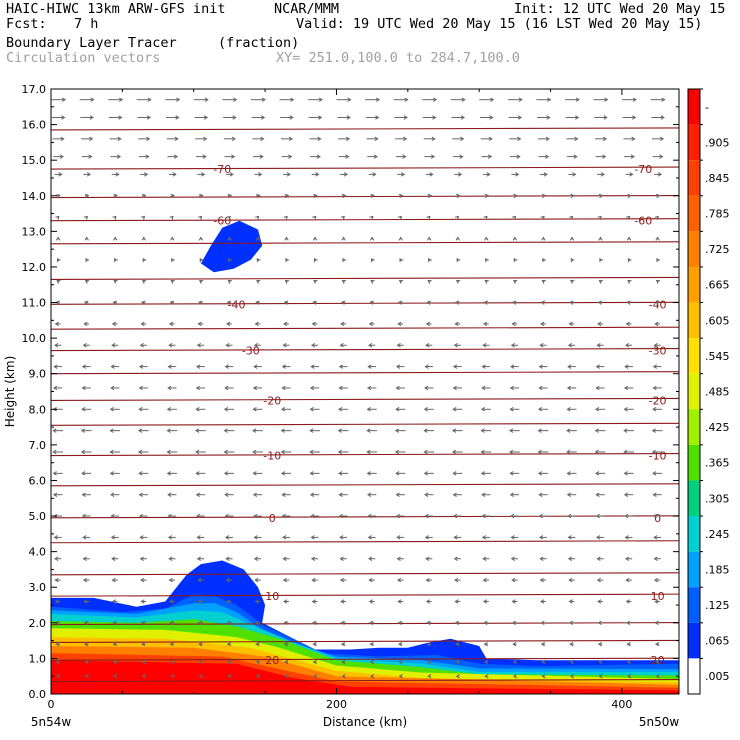  I want to click on contour-label: -70, so click(643, 169).